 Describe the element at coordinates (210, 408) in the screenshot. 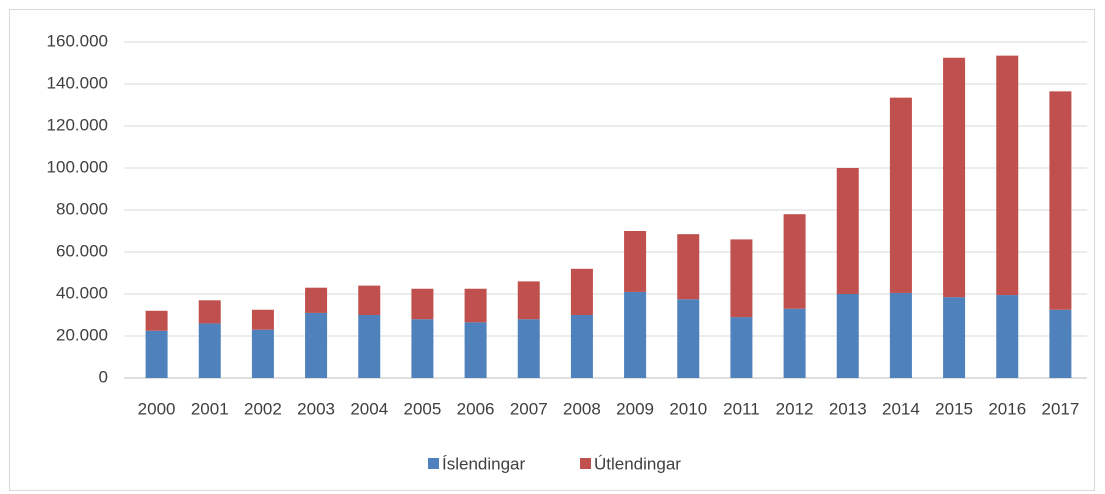

I see `x-tick-label: 2001` at that location.